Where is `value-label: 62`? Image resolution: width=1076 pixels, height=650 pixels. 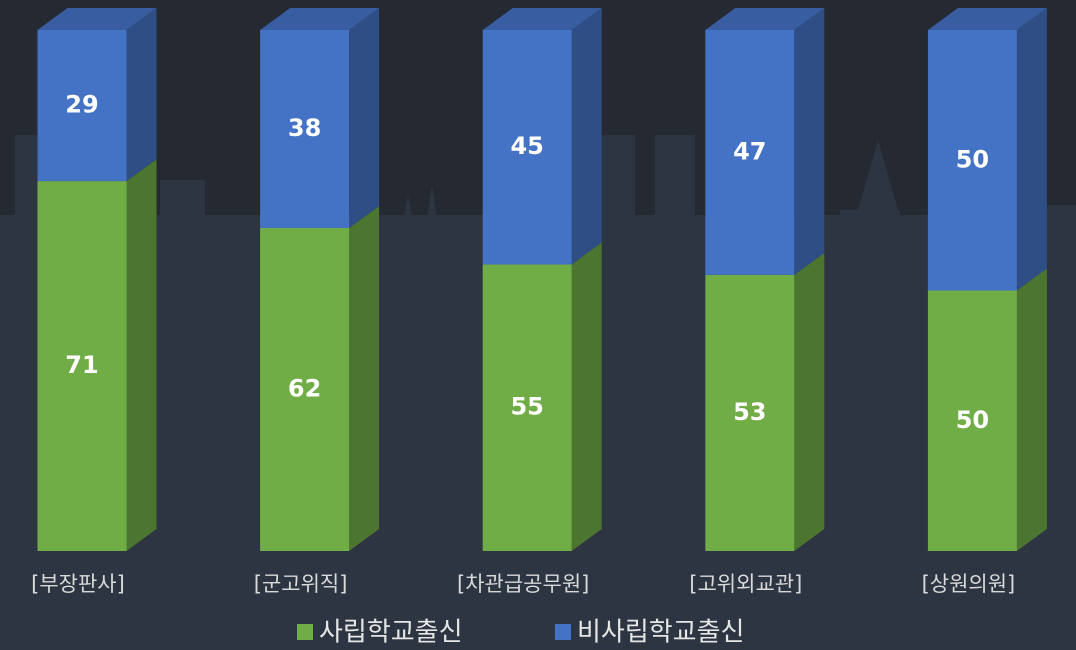
value-label: 62 is located at coordinates (304, 388).